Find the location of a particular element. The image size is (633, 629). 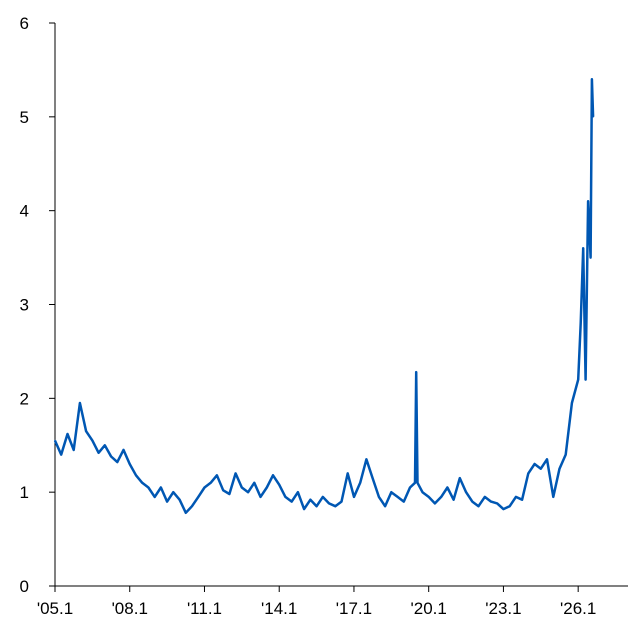

y-tick-label: 4 is located at coordinates (24, 211).